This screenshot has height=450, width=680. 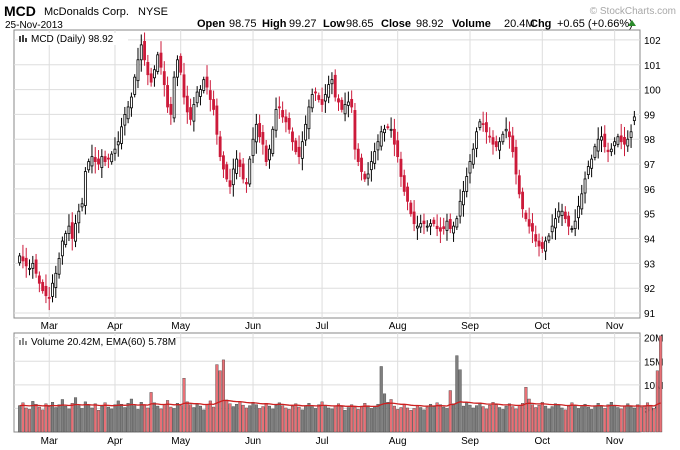 What do you see at coordinates (653, 362) in the screenshot?
I see `volume-tick-label: 15M` at bounding box center [653, 362].